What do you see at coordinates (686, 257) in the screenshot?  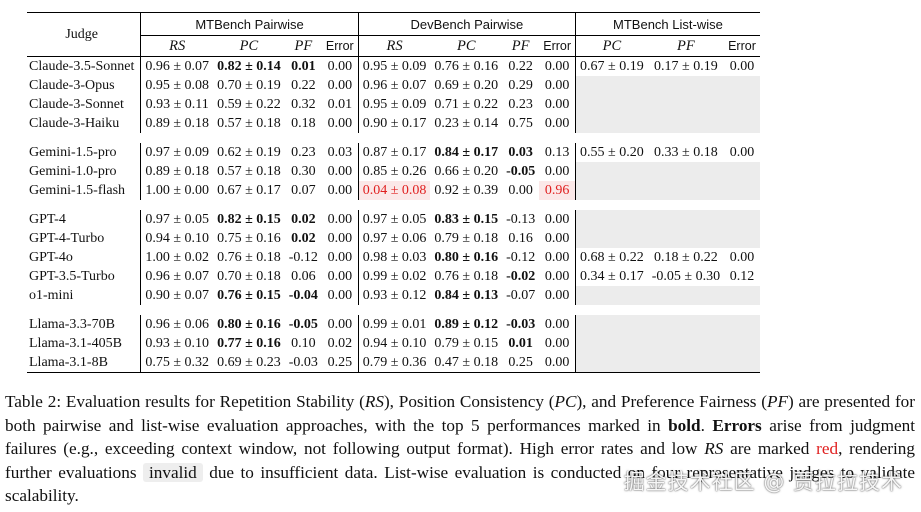 I see `mtbench-listwise-cell: 0.18 ± 0.22` at bounding box center [686, 257].